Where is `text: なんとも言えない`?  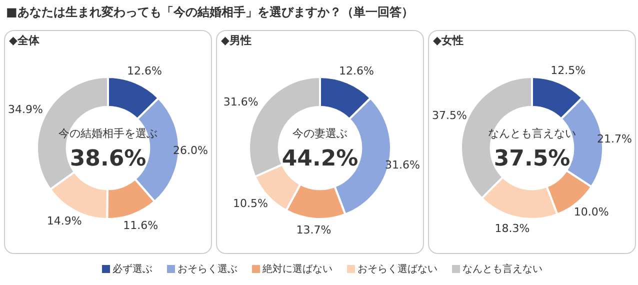 text: なんとも言えない is located at coordinates (532, 133).